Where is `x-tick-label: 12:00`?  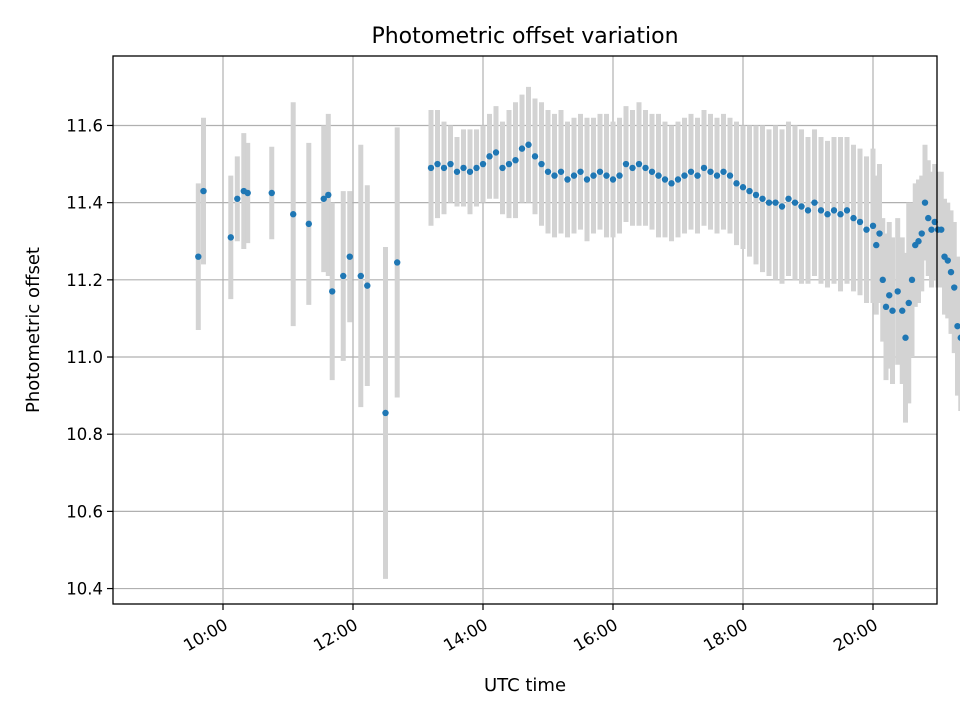
x-tick-label: 12:00 is located at coordinates (335, 635).